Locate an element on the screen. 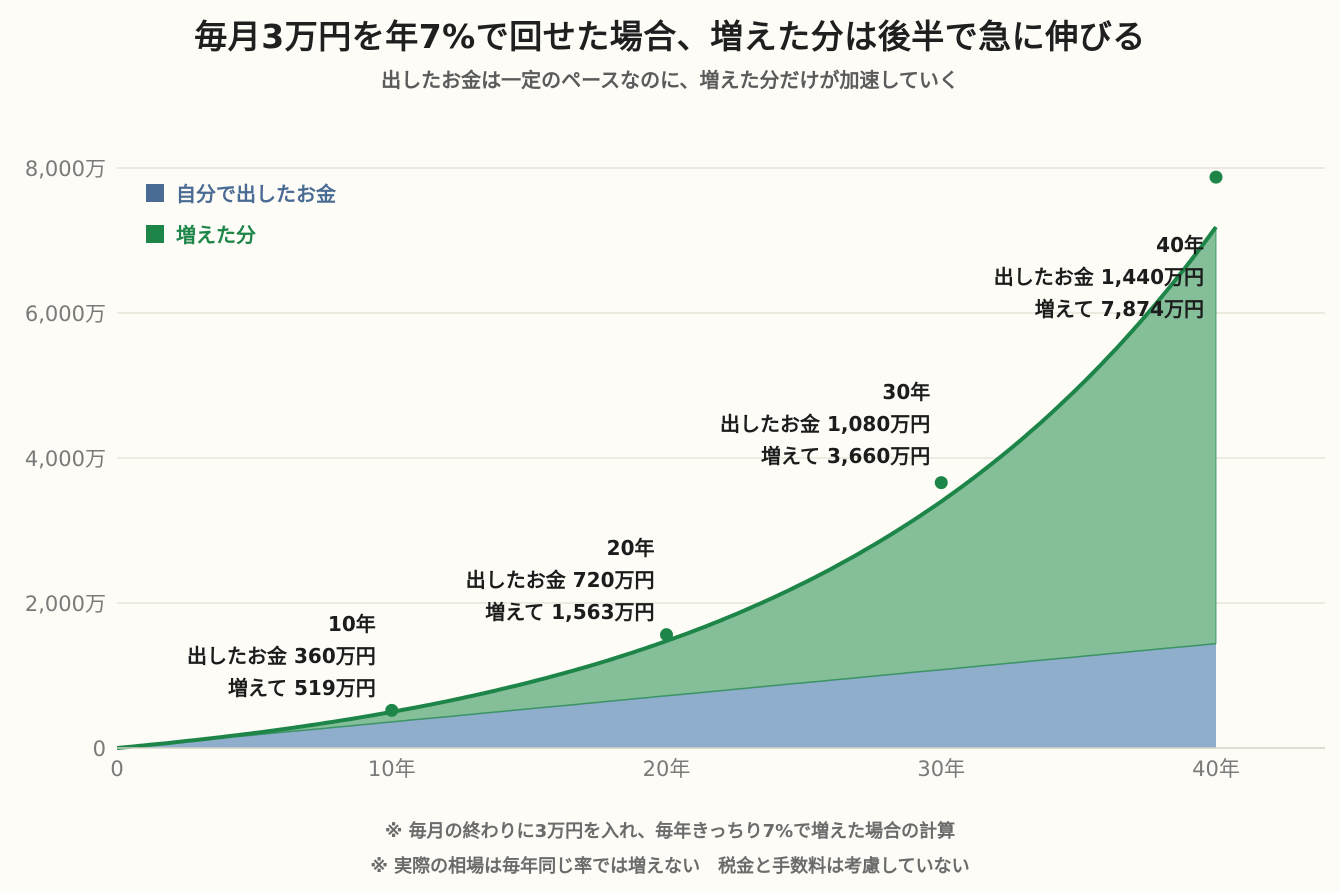  y-tick-label: 4,000万 is located at coordinates (65, 459).